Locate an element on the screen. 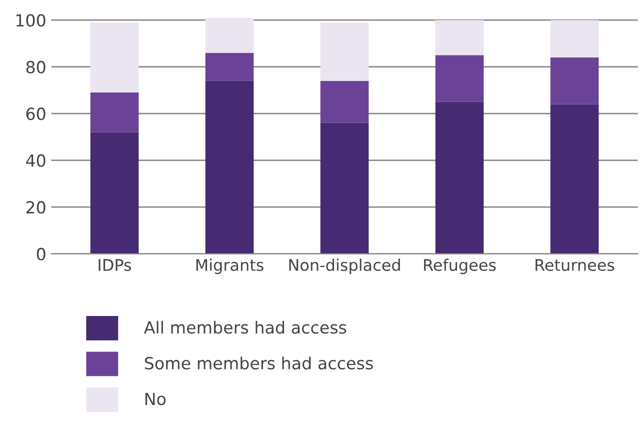 The width and height of the screenshot is (641, 423). legend-label: No is located at coordinates (155, 399).